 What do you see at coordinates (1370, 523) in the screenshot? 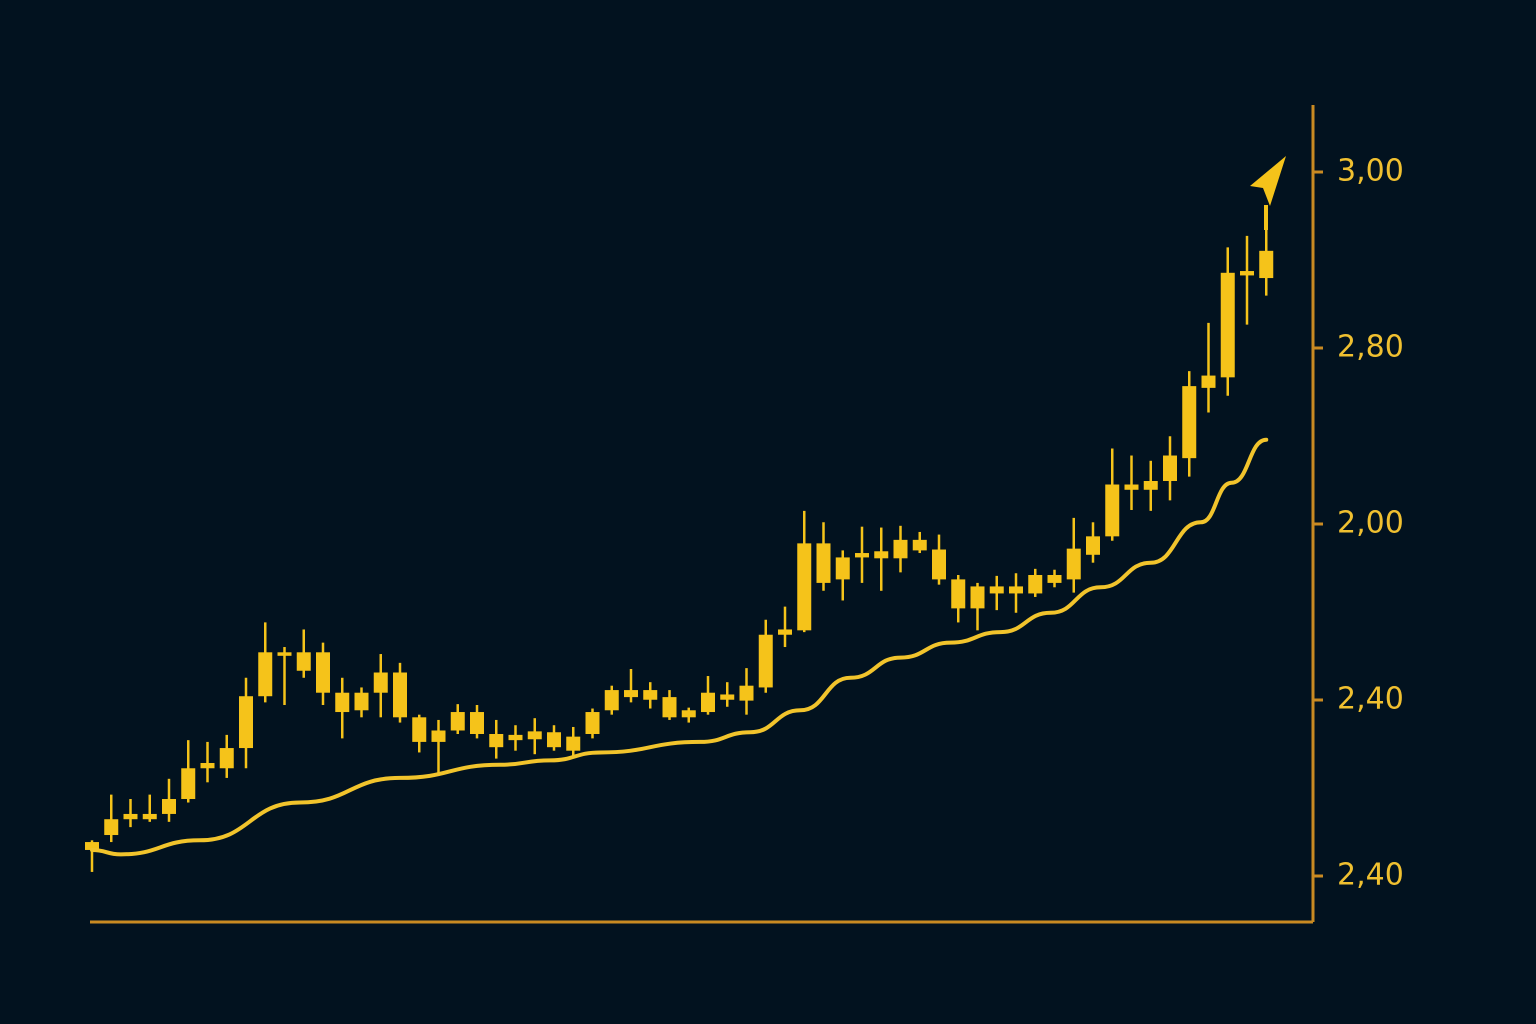
I see `y-tick-label: 2,00` at bounding box center [1370, 523].